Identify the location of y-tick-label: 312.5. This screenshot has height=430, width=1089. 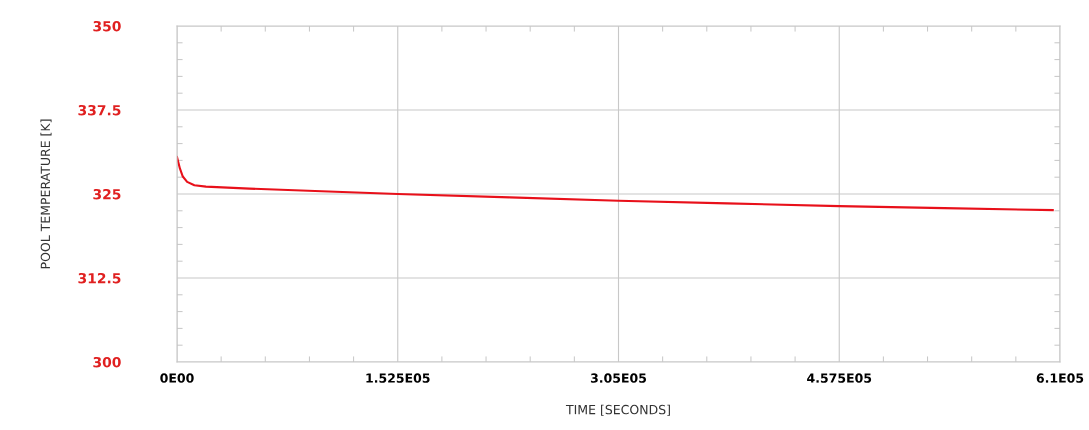
(99, 278).